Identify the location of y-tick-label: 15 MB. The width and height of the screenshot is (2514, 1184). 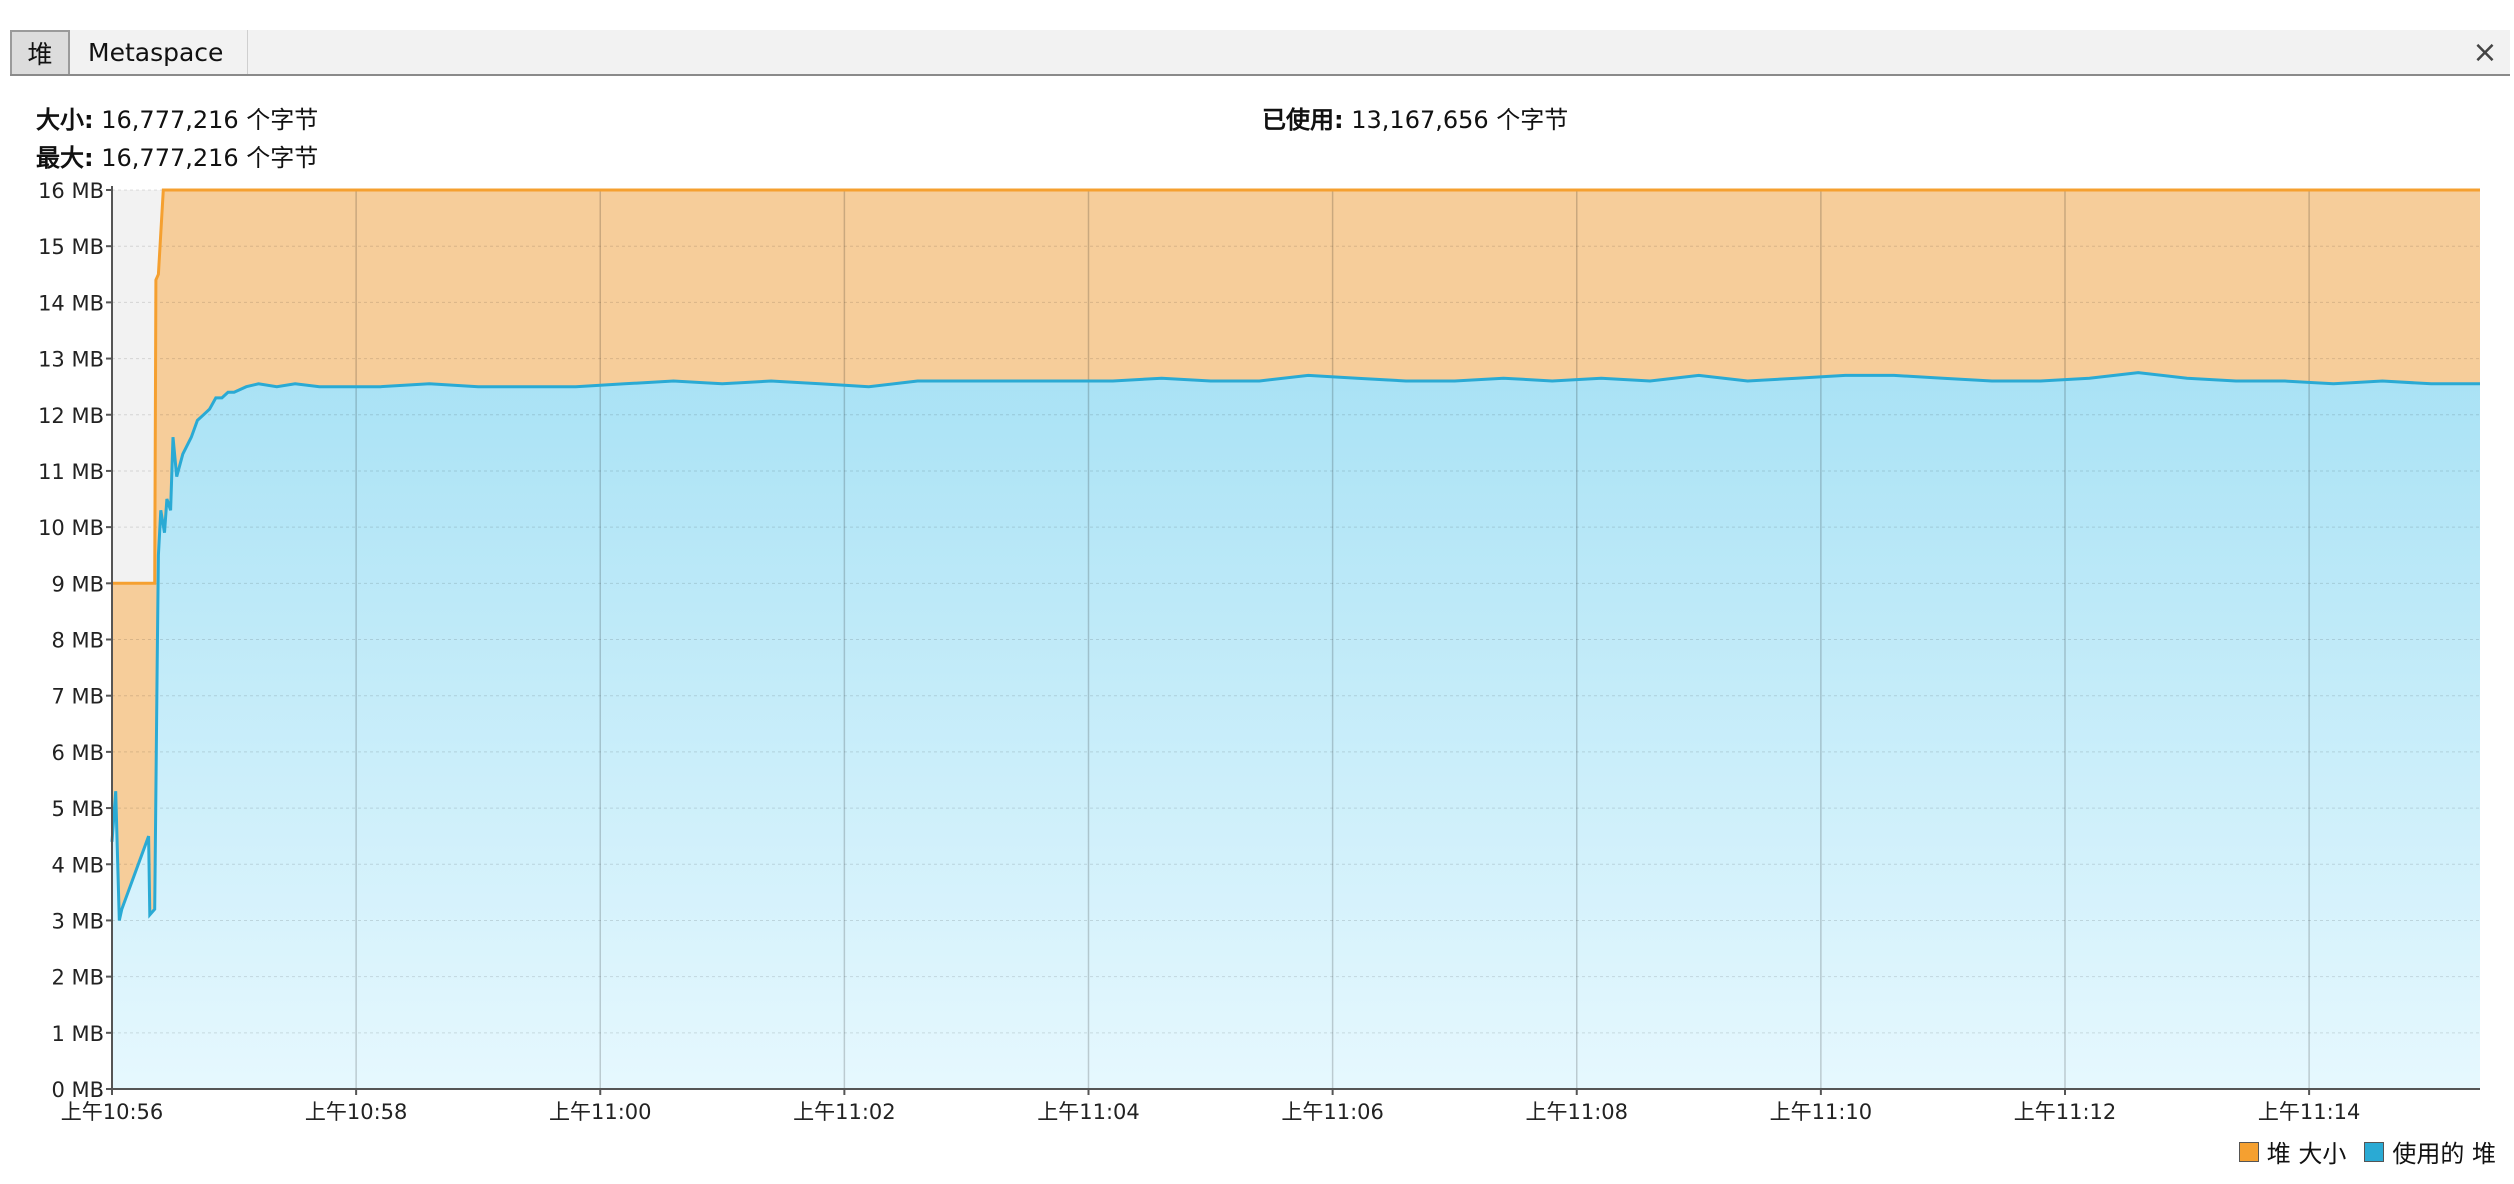
(71, 247).